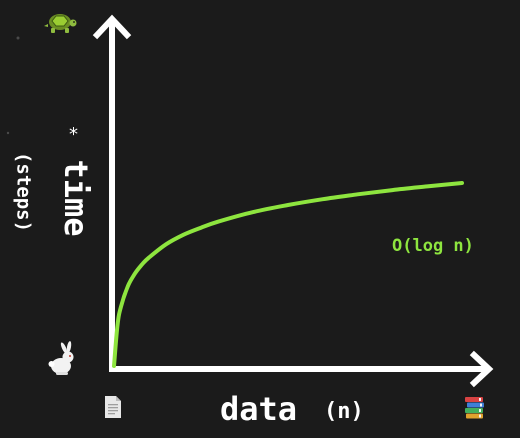  Describe the element at coordinates (24, 192) in the screenshot. I see `y-axis-unit-label: (steps)` at that location.